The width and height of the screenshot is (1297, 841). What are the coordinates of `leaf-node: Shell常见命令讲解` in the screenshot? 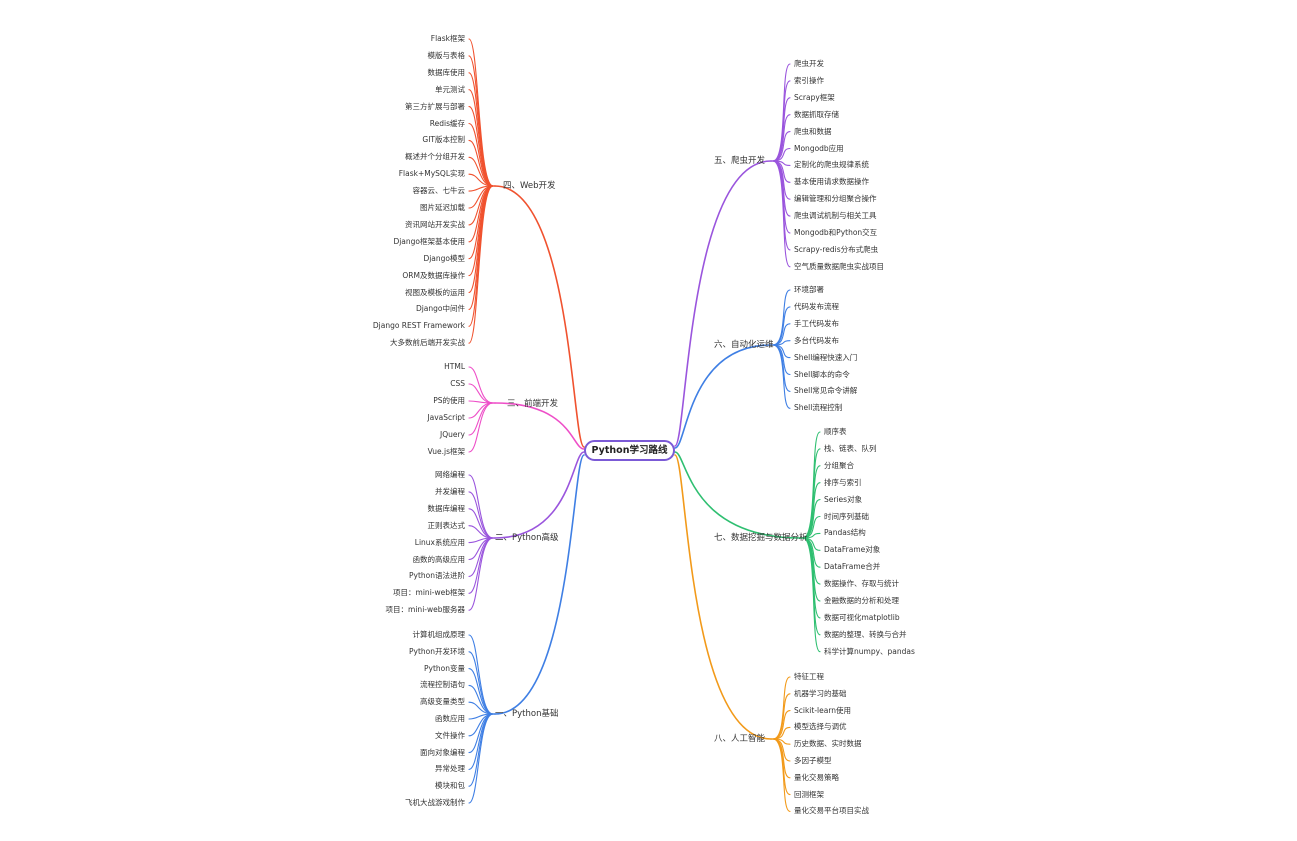 It's located at (826, 391).